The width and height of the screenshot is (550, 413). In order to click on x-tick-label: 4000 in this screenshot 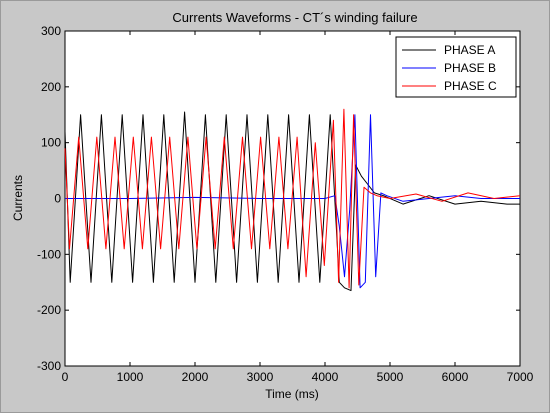, I will do `click(325, 377)`.